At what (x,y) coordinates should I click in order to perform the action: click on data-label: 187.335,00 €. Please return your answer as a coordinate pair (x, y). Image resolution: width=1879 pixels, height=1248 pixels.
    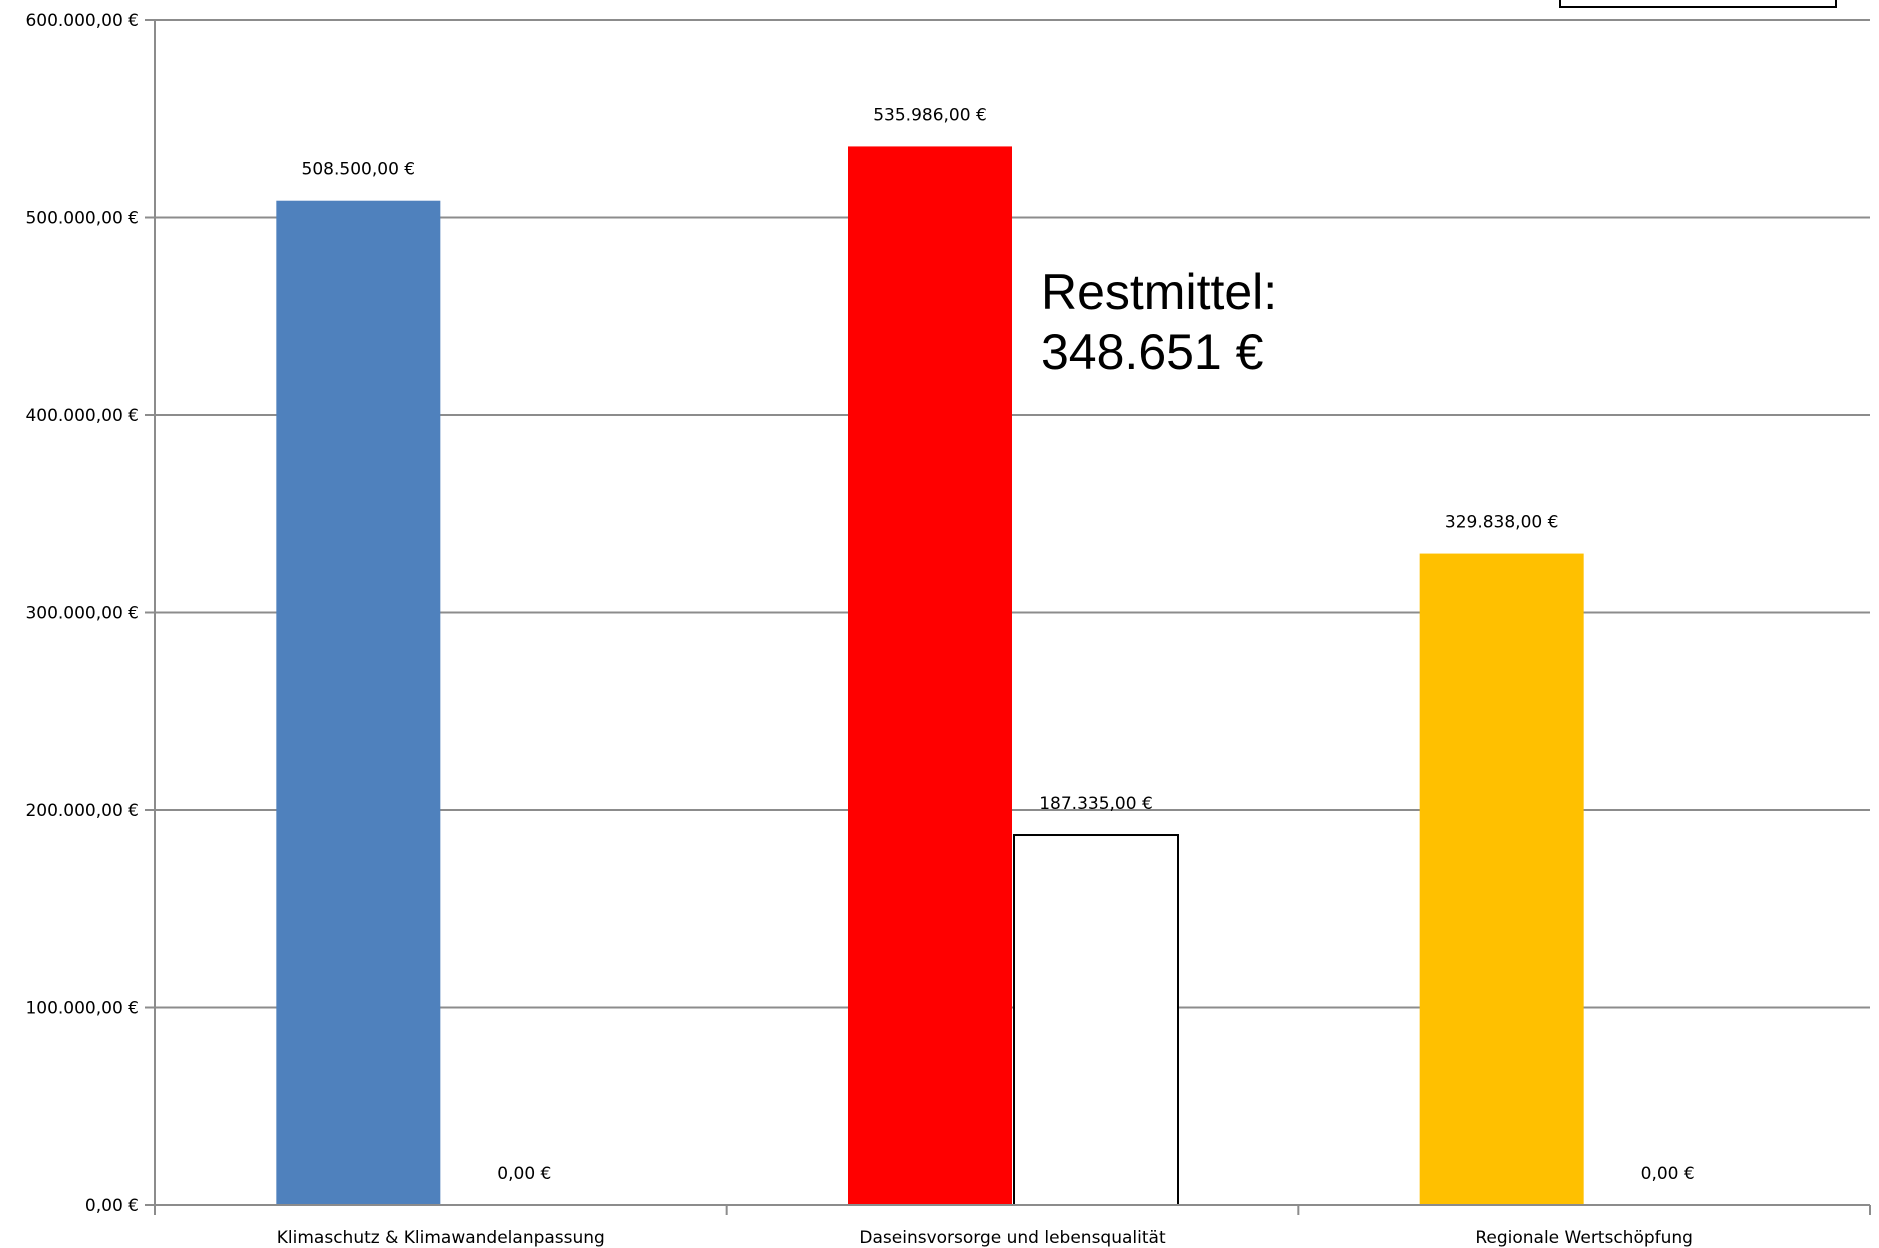
    Looking at the image, I should click on (1096, 804).